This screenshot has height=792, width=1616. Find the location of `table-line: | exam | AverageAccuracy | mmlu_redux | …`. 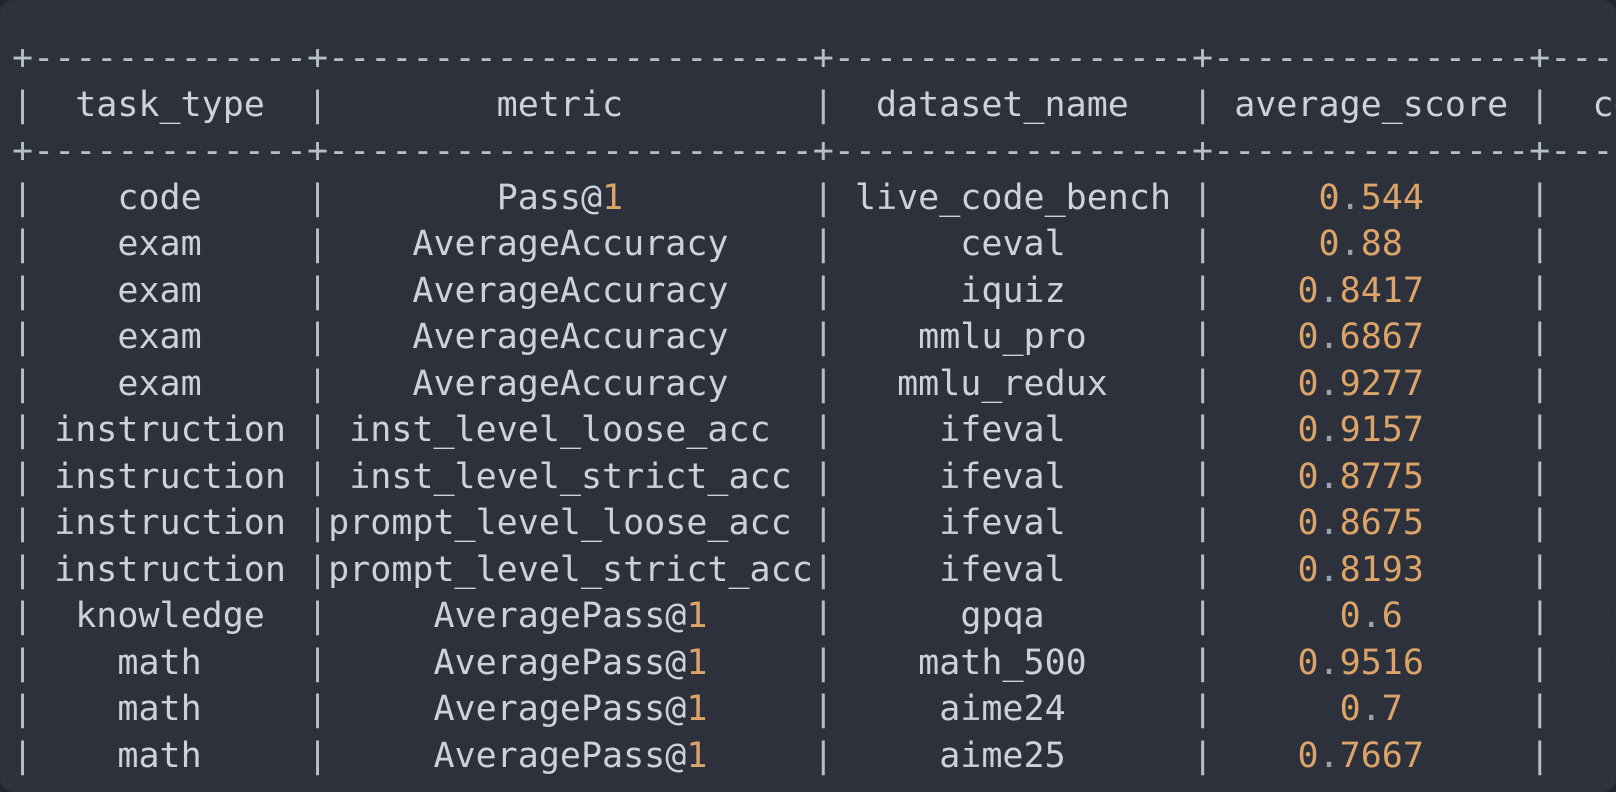

table-line: | exam | AverageAccuracy | mmlu_redux | … is located at coordinates (814, 383).